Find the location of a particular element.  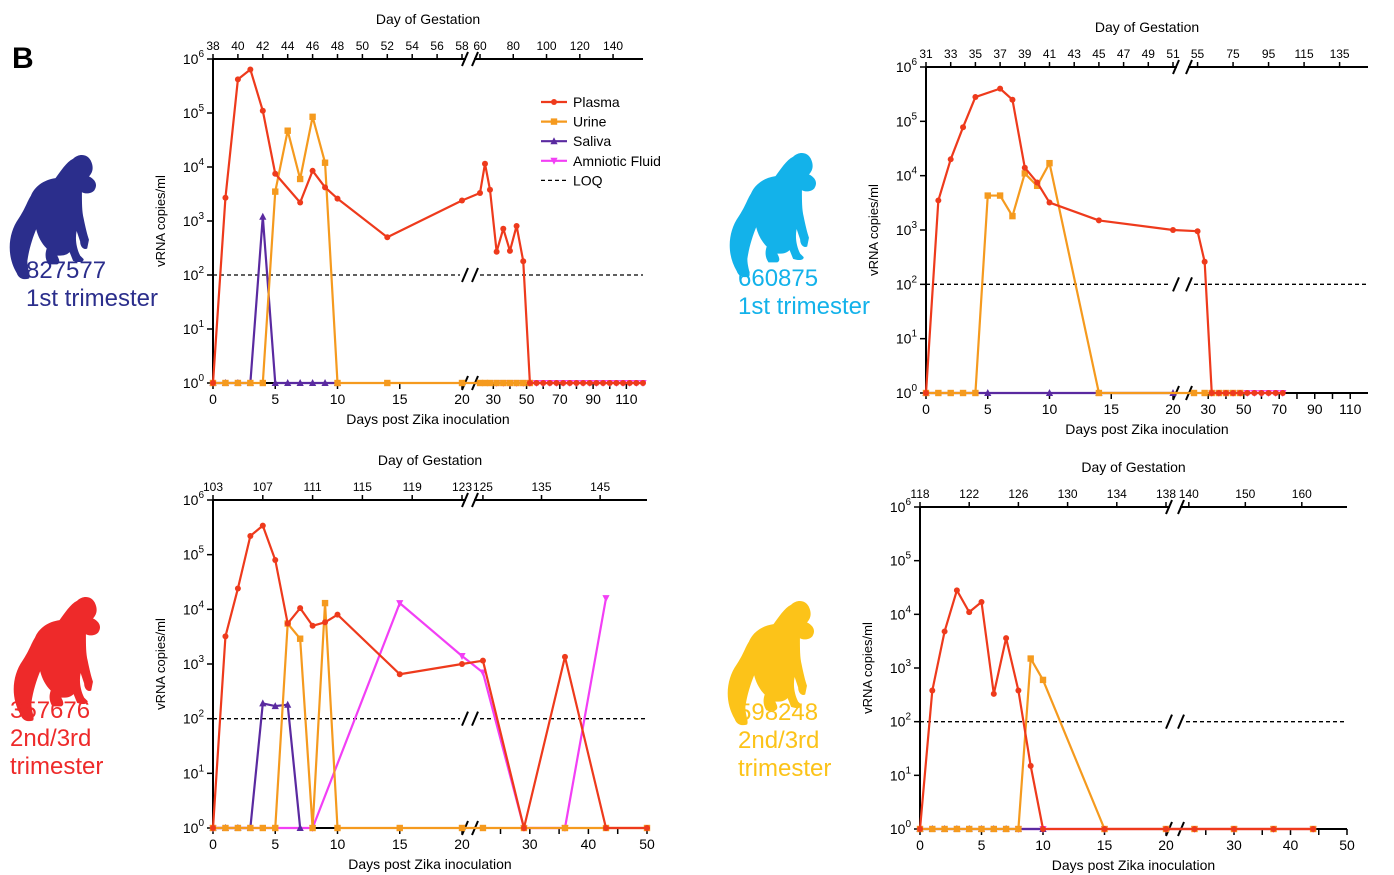

series-plasma is located at coordinates (430, 676).